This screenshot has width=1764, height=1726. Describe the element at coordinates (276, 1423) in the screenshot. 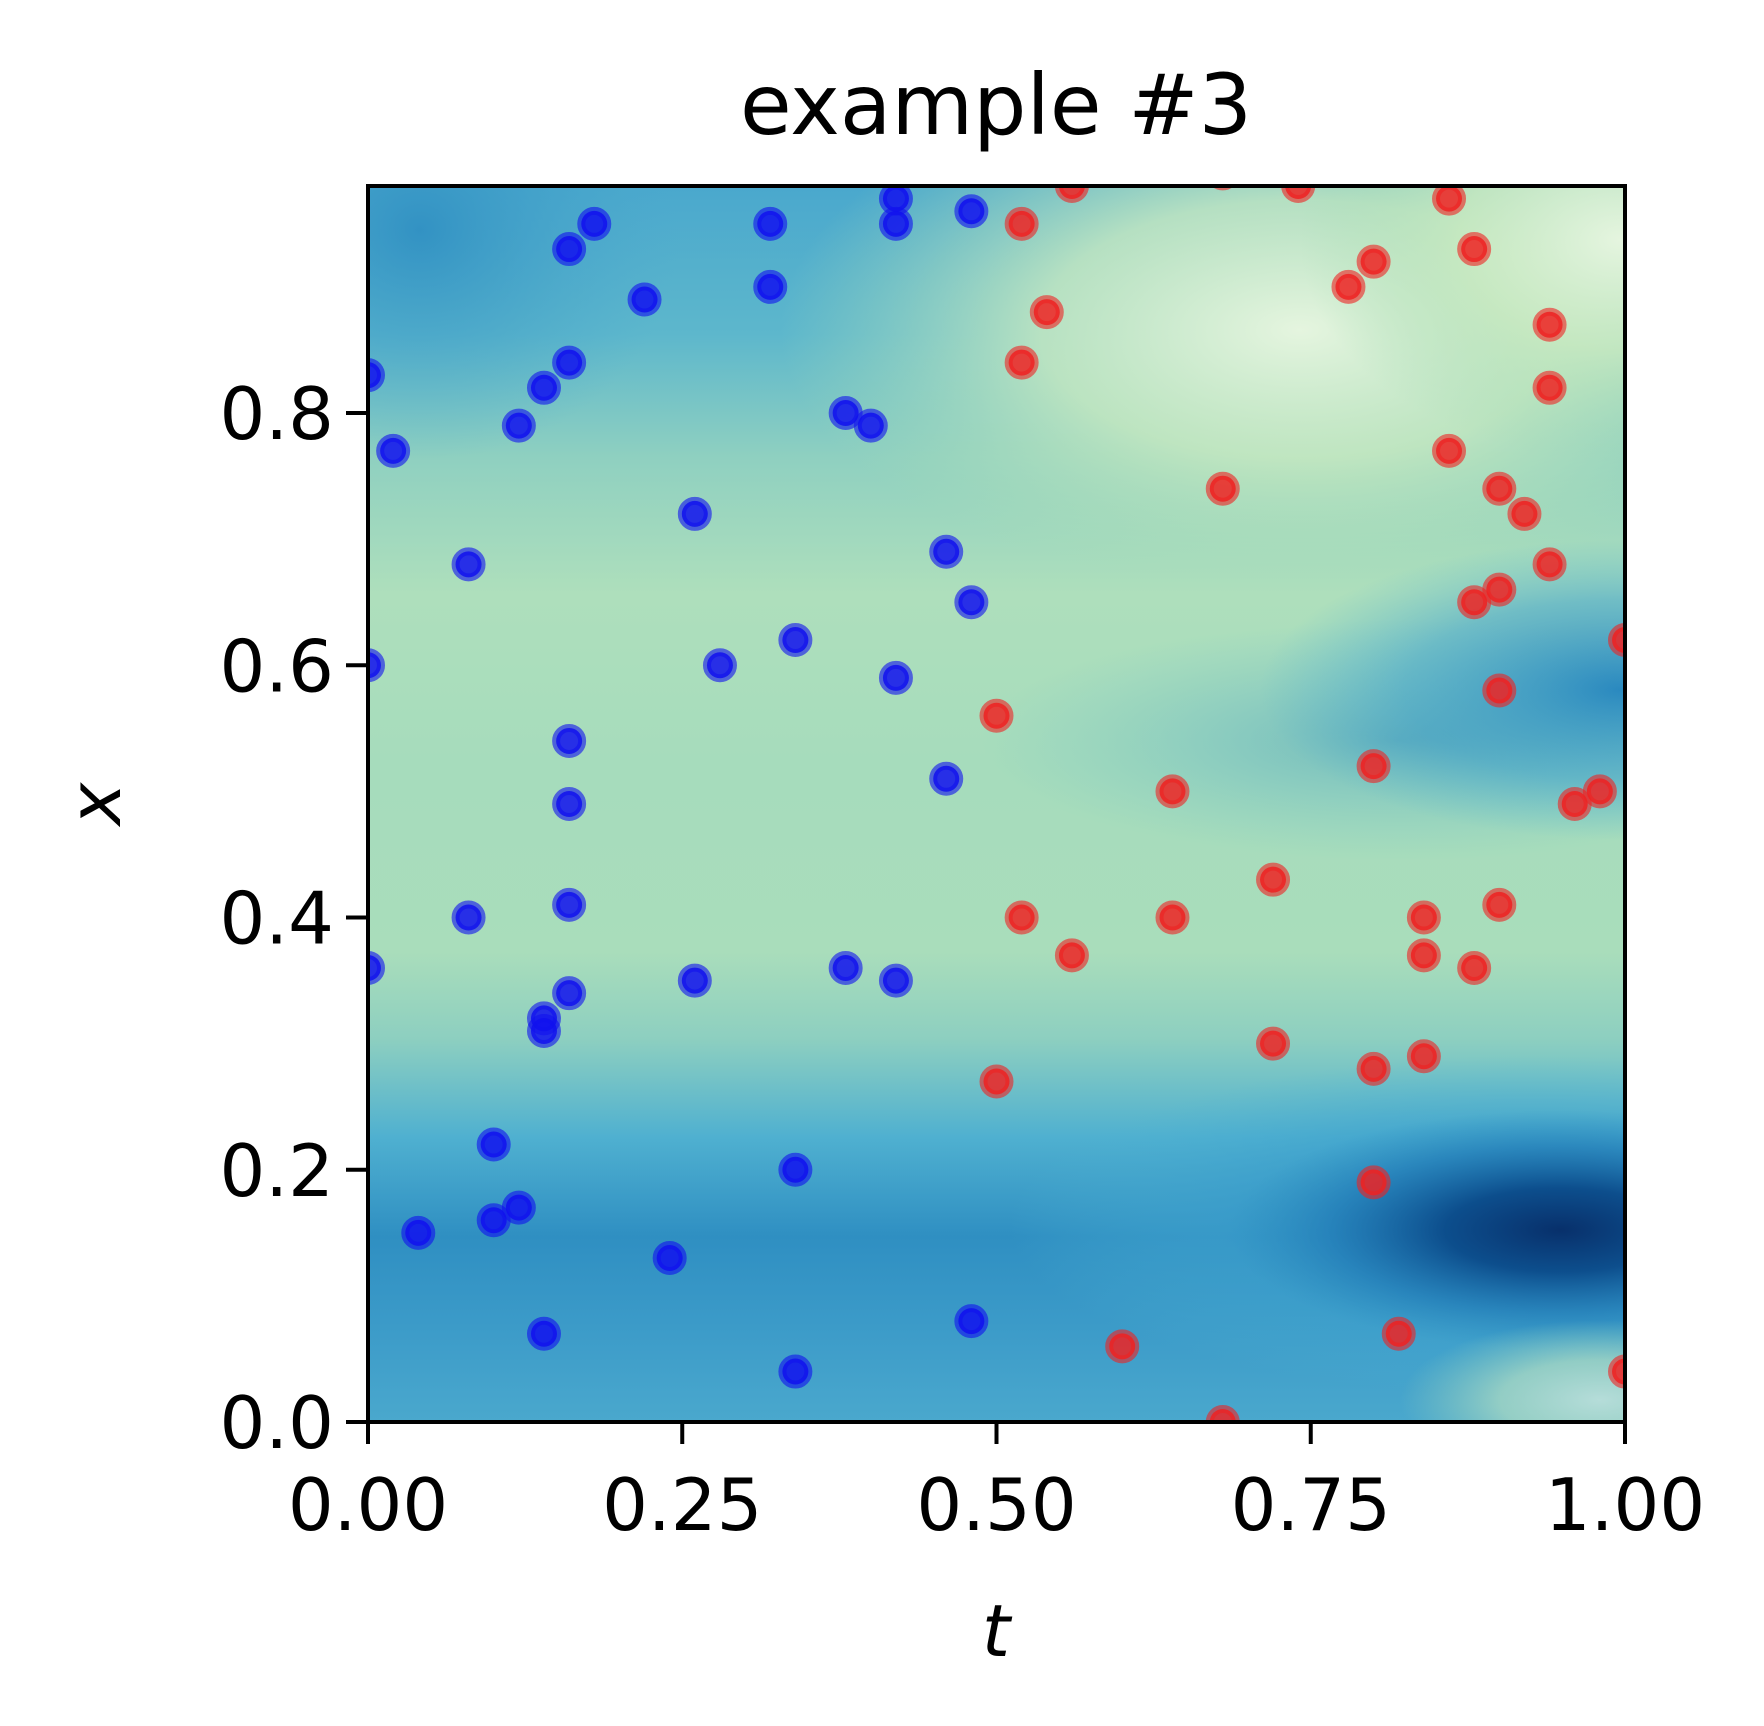

I see `y-tick-label: 0.0` at that location.